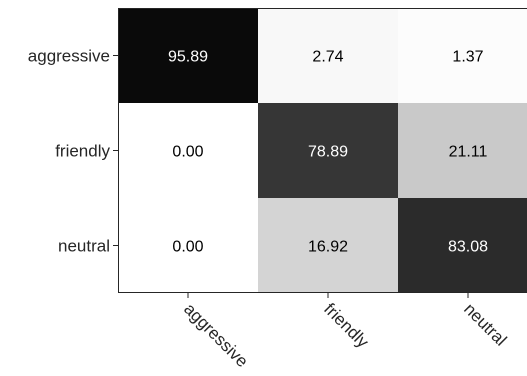 The width and height of the screenshot is (527, 376). I want to click on cell-value-label: 2.74, so click(327, 57).